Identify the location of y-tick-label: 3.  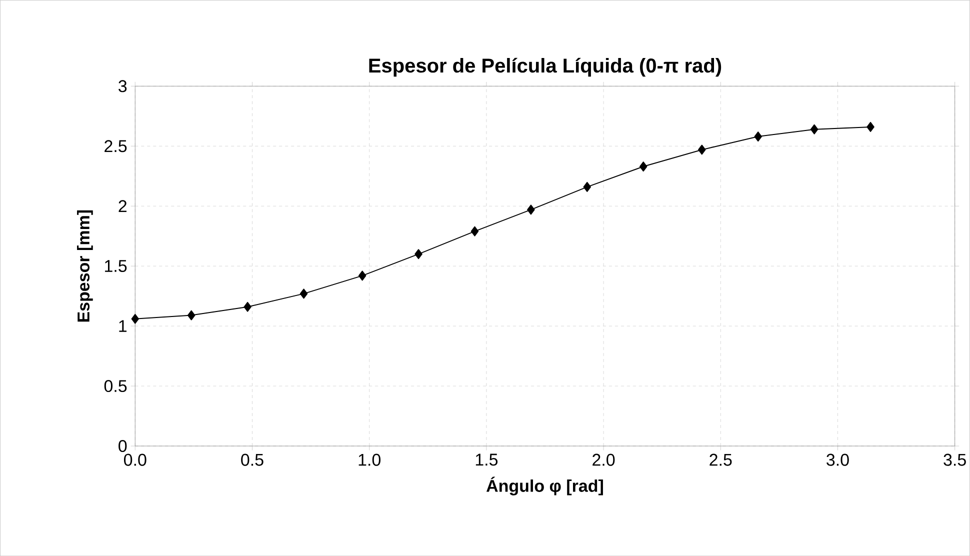
(122, 86).